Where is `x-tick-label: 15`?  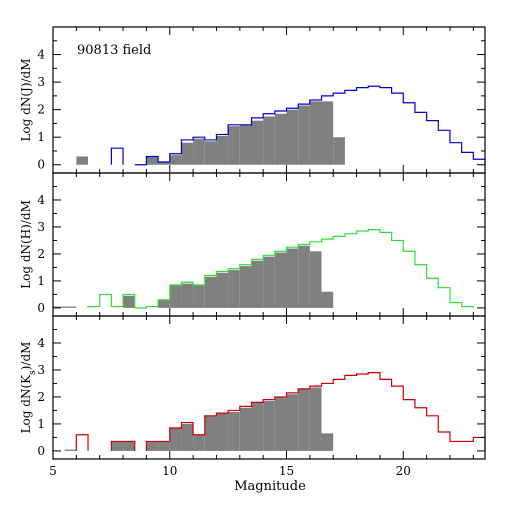
x-tick-label: 15 is located at coordinates (286, 471).